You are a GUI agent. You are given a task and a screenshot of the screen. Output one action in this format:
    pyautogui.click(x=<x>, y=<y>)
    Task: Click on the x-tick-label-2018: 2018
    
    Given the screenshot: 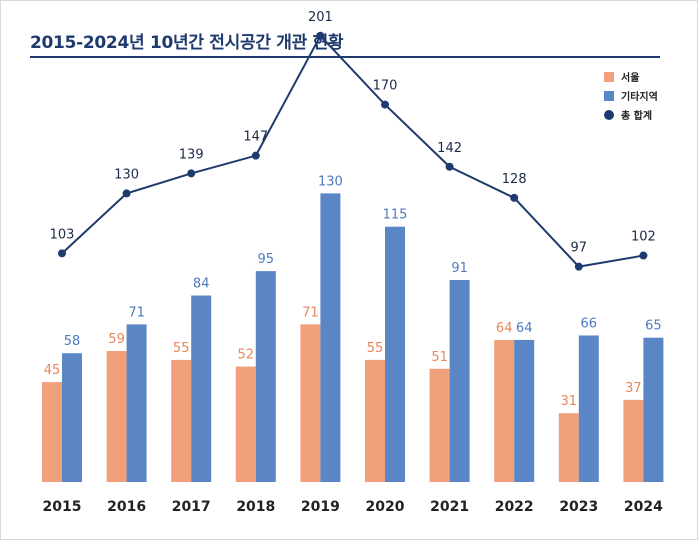 What is the action you would take?
    pyautogui.click(x=255, y=507)
    